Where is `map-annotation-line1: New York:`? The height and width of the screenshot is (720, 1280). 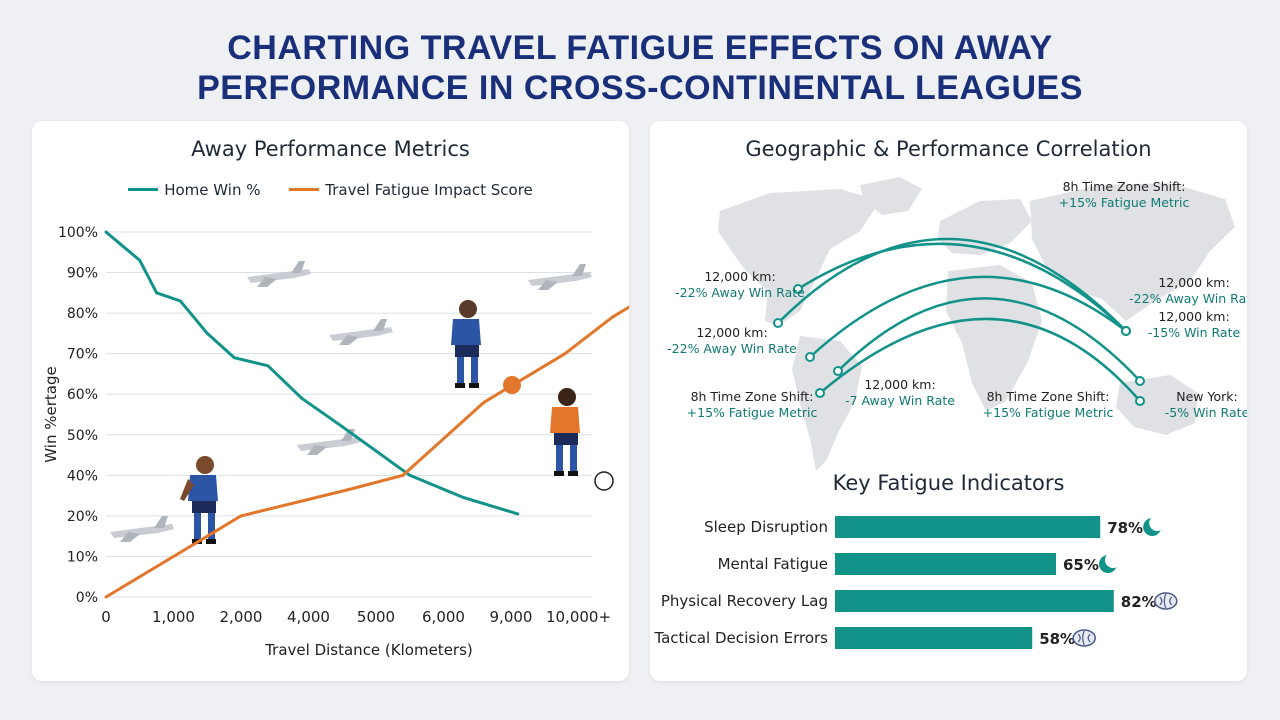 map-annotation-line1: New York: is located at coordinates (1206, 396).